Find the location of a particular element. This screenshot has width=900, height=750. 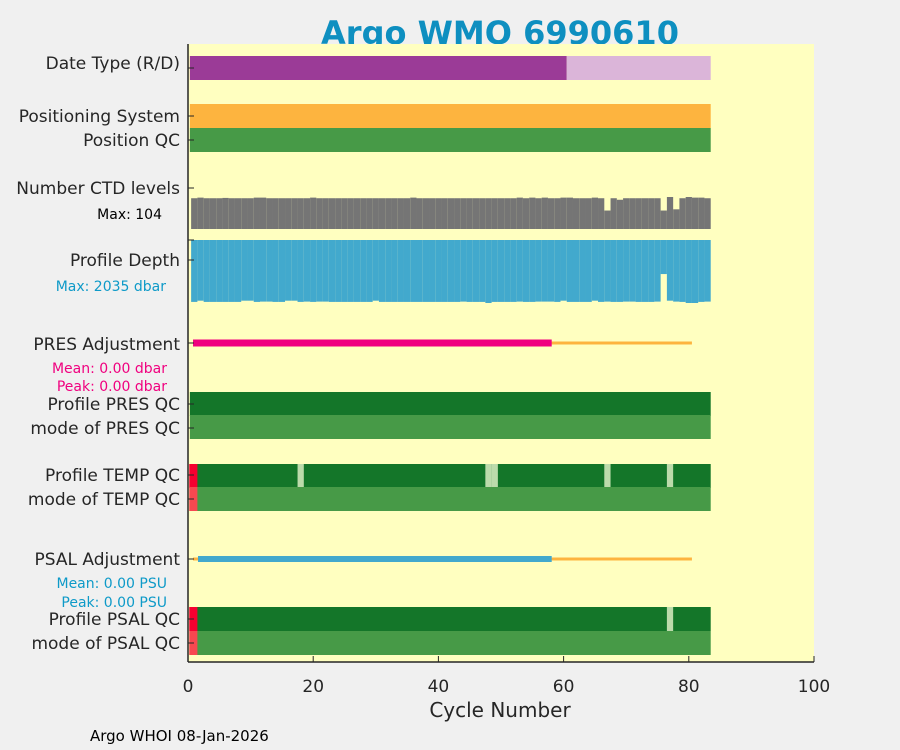

x-tick-label: 40 is located at coordinates (439, 687).